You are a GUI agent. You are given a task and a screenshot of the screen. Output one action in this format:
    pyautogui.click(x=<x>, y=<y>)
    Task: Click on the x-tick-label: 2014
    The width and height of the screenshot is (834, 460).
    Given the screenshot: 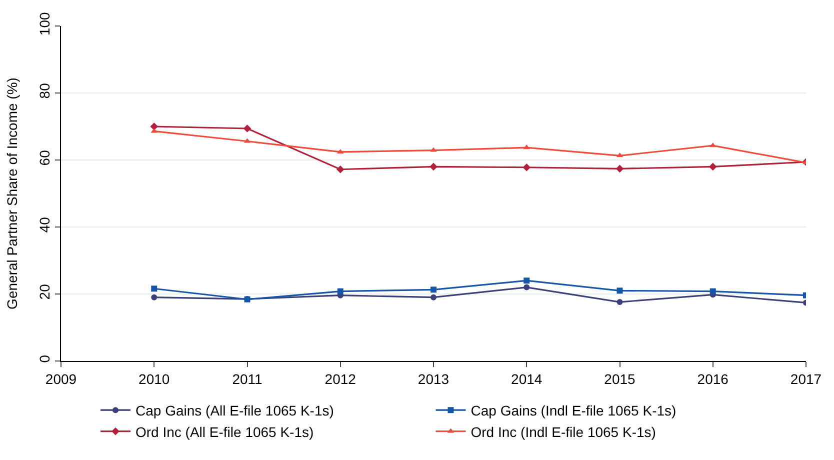 What is the action you would take?
    pyautogui.click(x=526, y=378)
    